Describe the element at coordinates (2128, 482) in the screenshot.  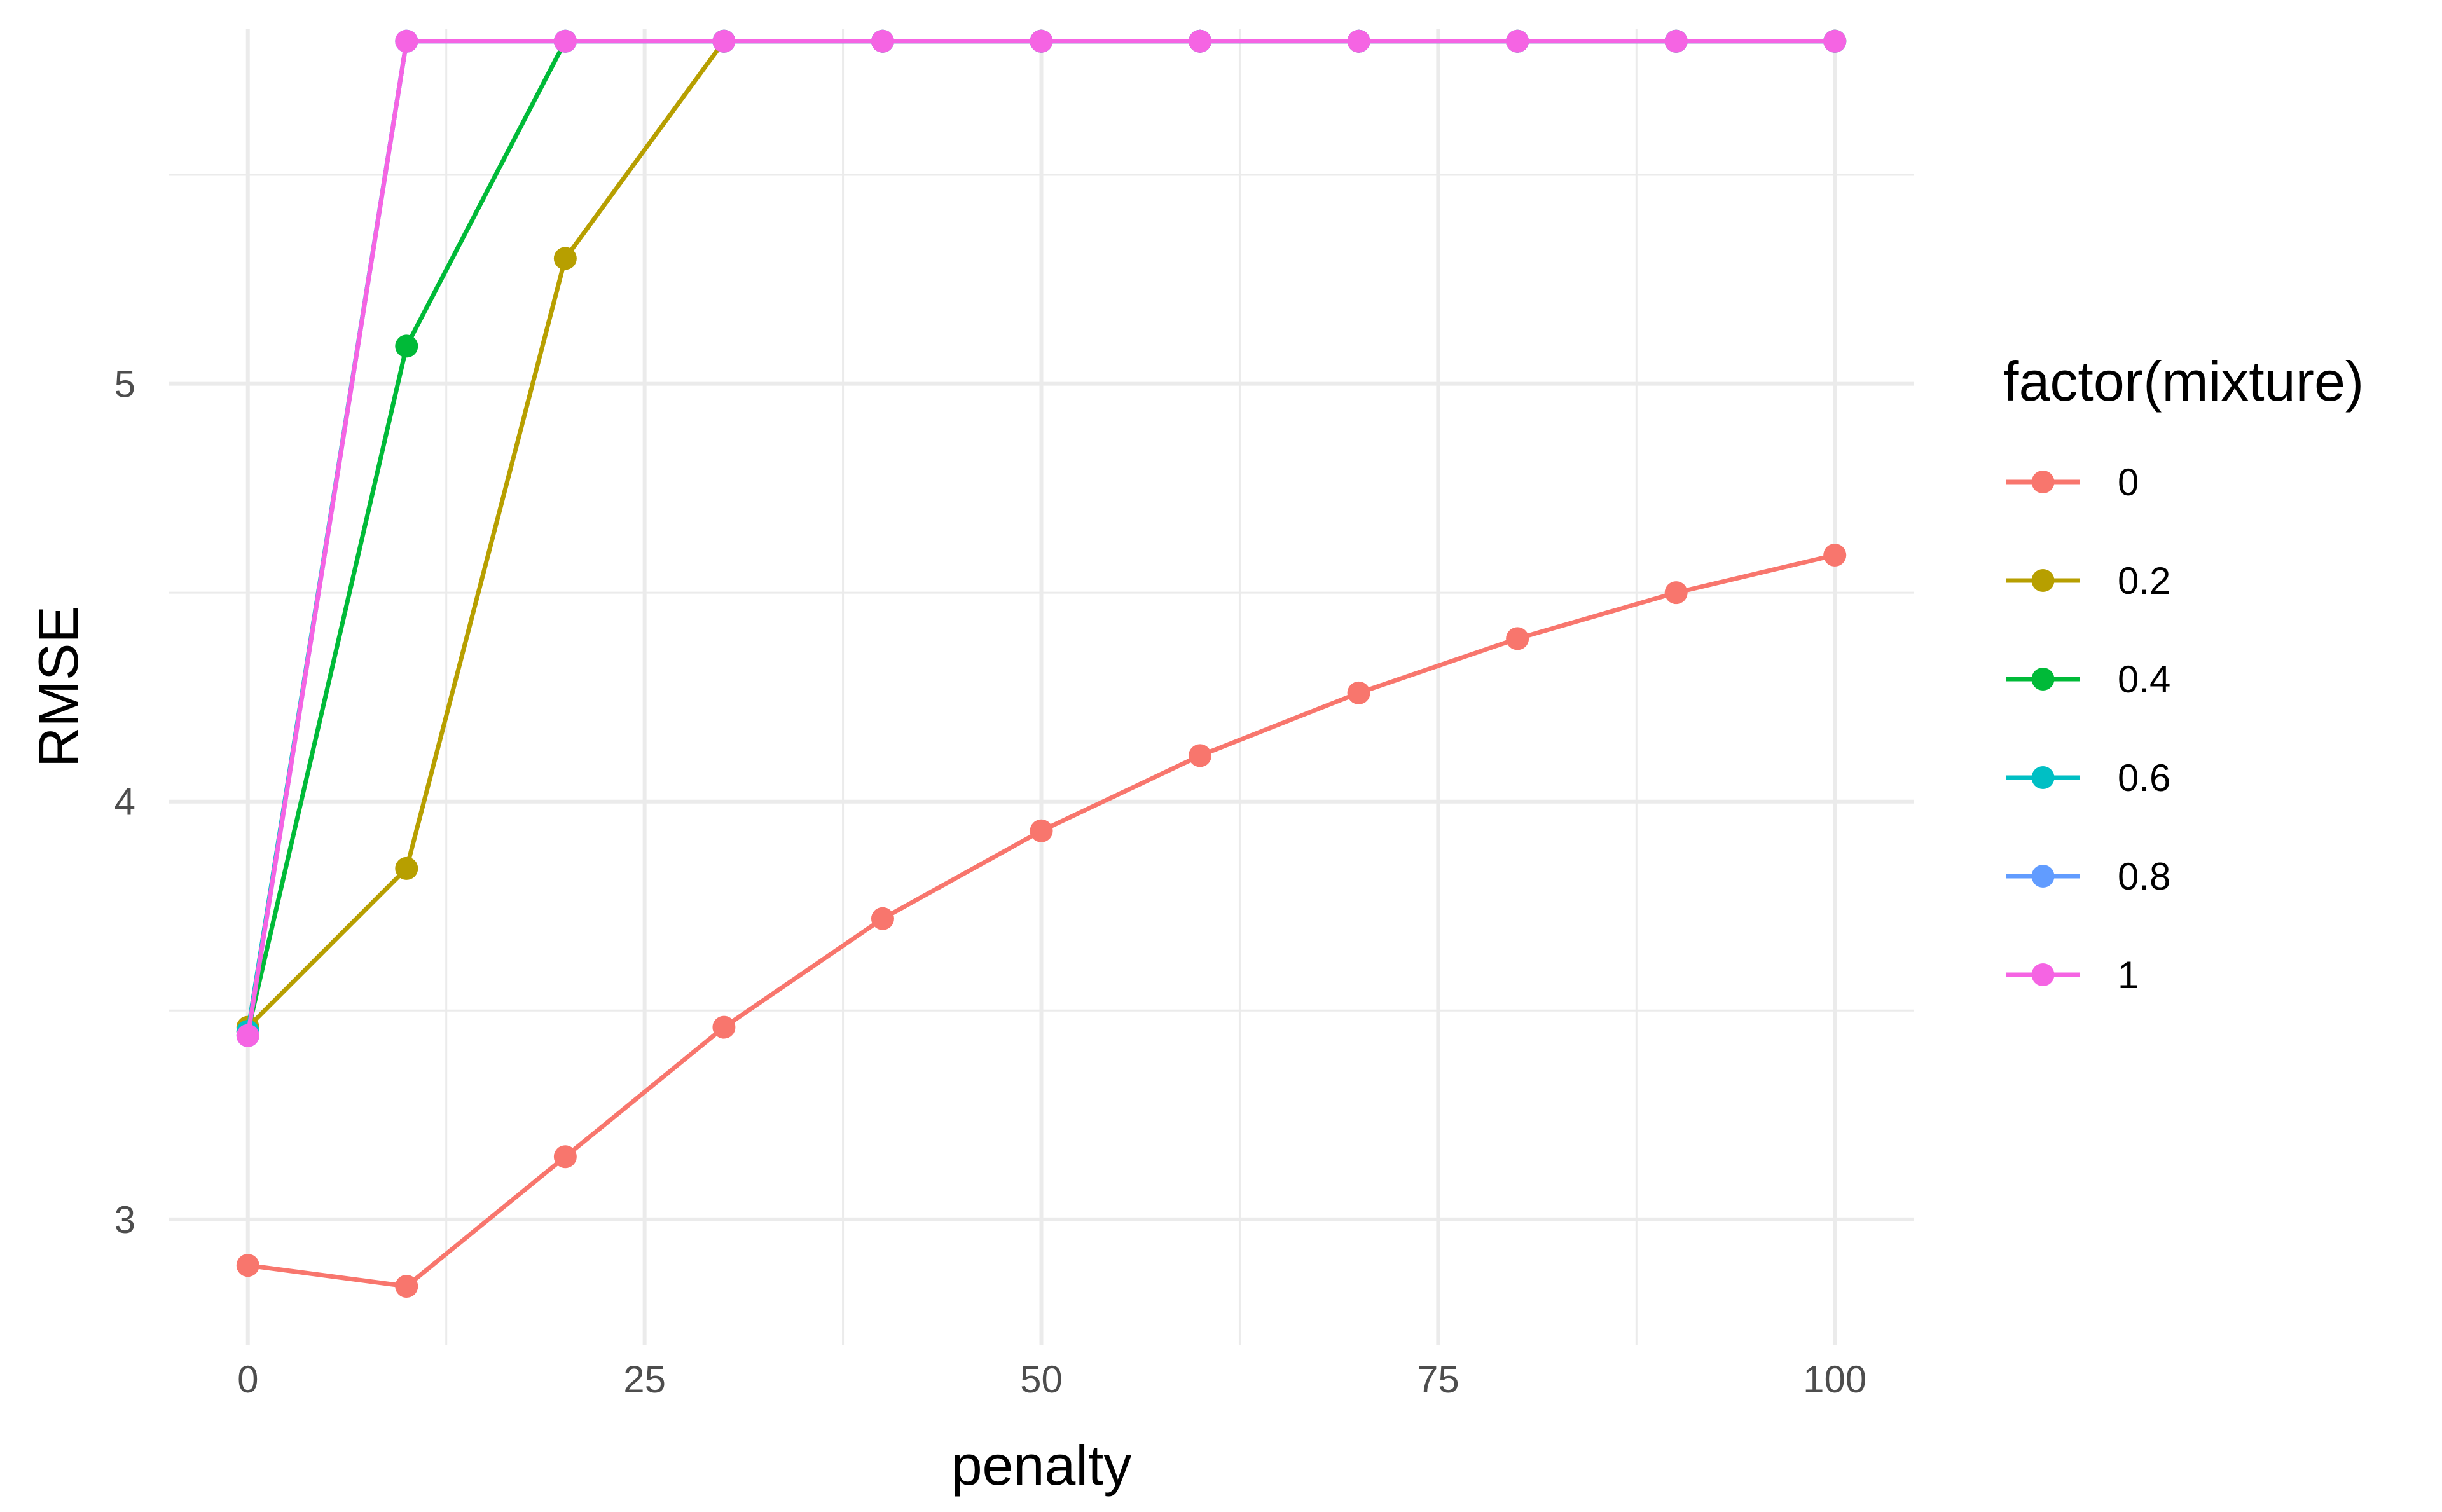
I see `legend-label: 0` at that location.